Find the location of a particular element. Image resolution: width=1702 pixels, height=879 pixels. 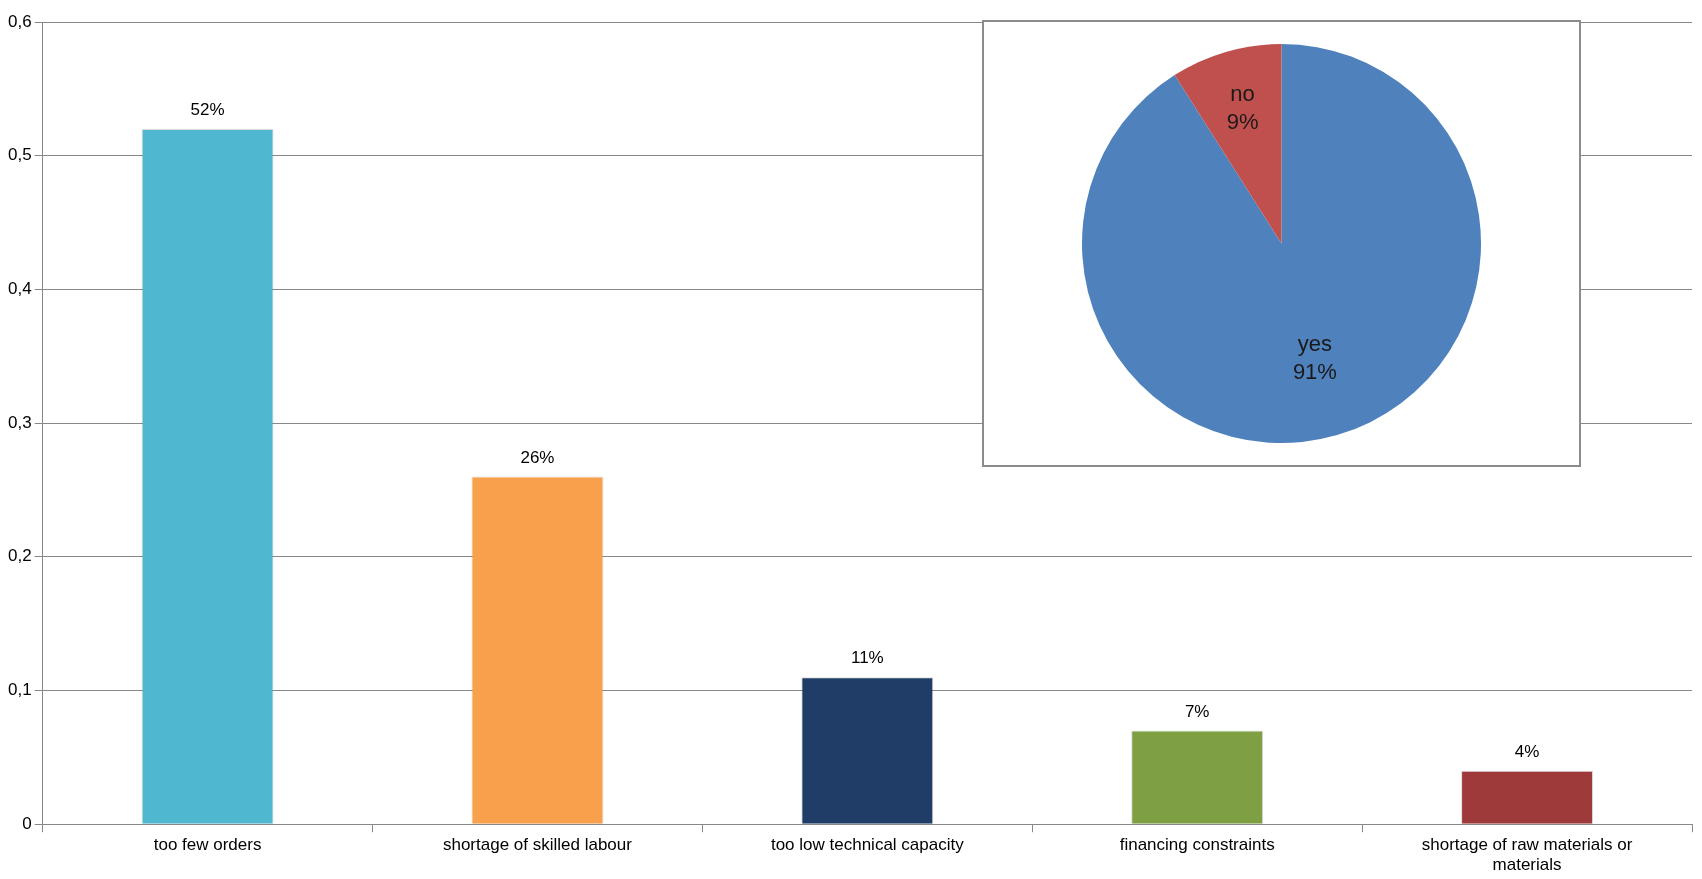

slice-label: no is located at coordinates (1242, 94).